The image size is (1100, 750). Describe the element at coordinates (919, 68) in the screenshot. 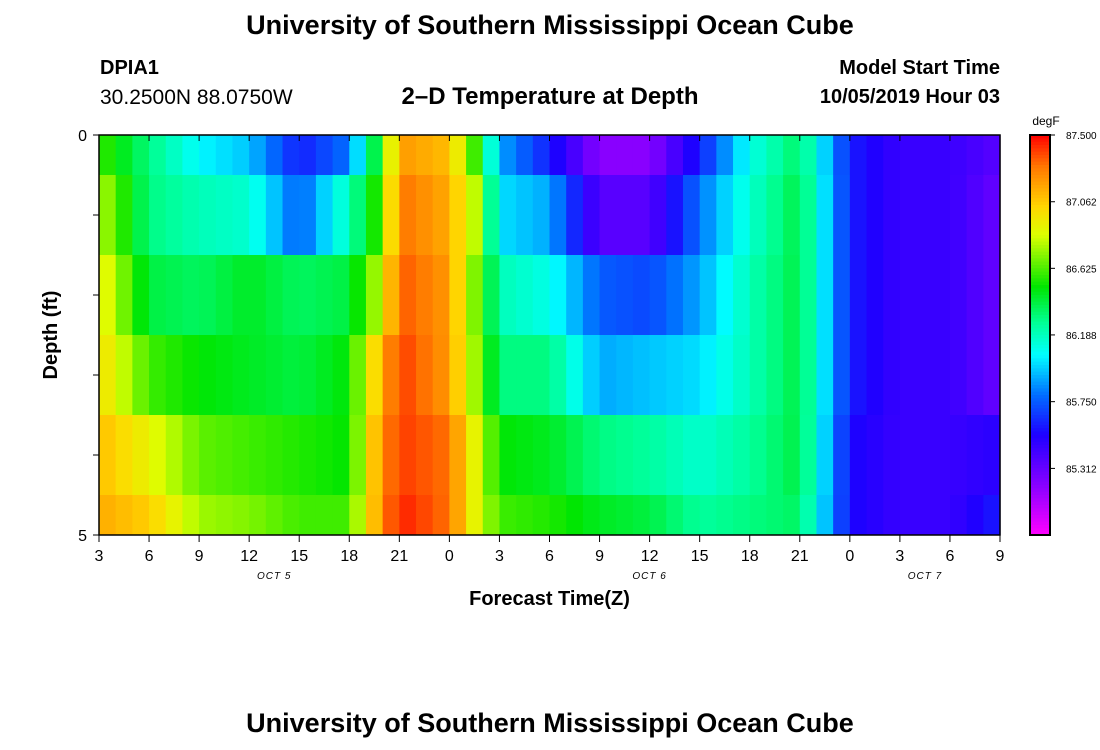

I see `model-start-label: Model Start Time` at that location.